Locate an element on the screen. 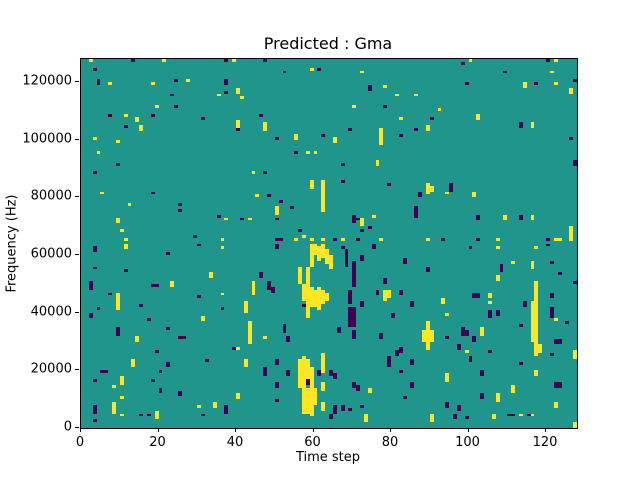 The height and width of the screenshot is (480, 640). x-tick-label: 60 is located at coordinates (312, 442).